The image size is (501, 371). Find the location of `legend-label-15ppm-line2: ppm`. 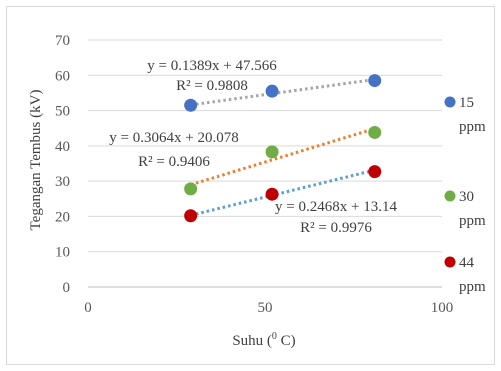

legend-label-15ppm-line2: ppm is located at coordinates (472, 127).